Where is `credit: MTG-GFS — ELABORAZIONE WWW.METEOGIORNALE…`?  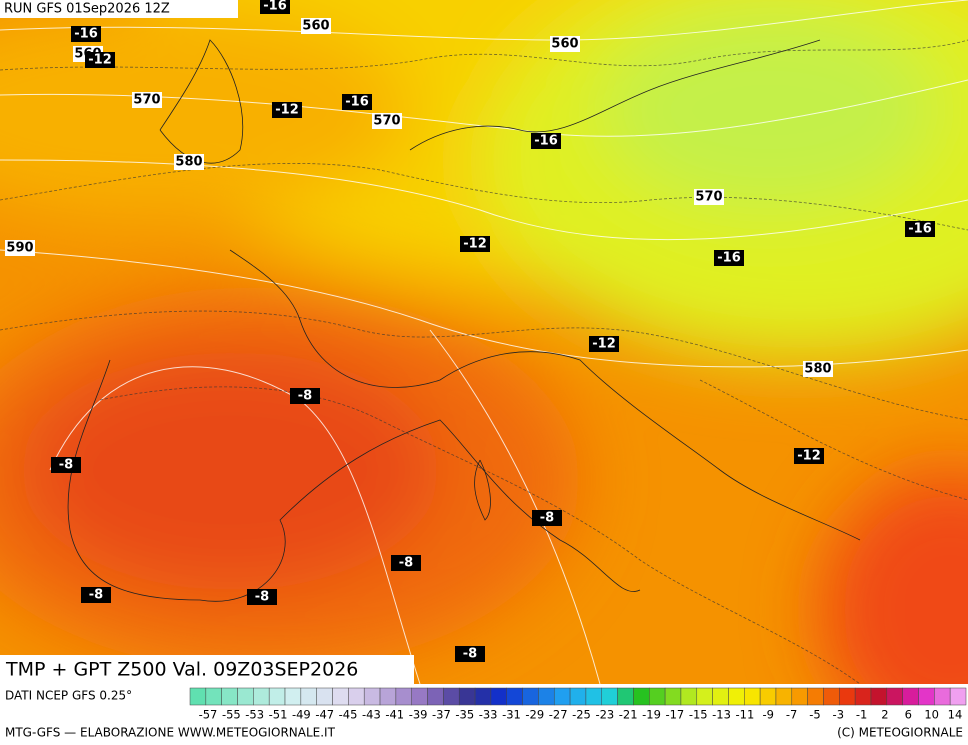
credit: MTG-GFS — ELABORAZIONE WWW.METEOGIORNALE… is located at coordinates (170, 733).